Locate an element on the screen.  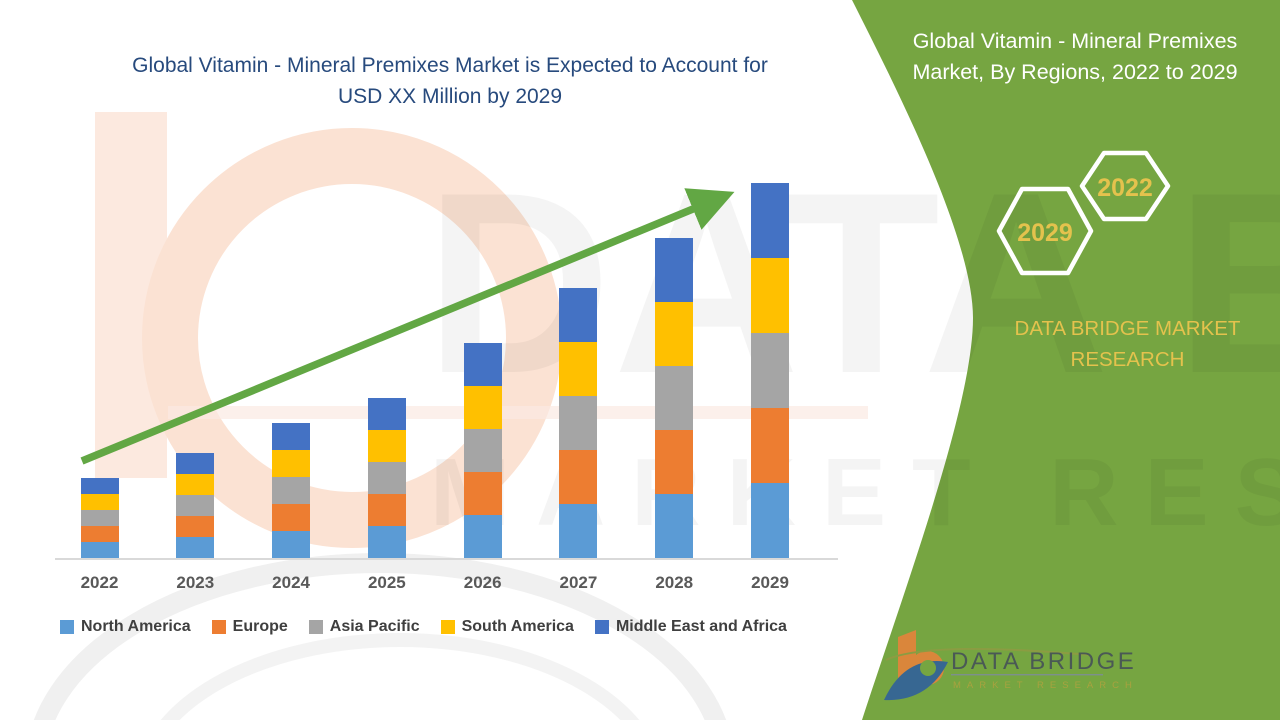
logo-underline is located at coordinates (1027, 675).